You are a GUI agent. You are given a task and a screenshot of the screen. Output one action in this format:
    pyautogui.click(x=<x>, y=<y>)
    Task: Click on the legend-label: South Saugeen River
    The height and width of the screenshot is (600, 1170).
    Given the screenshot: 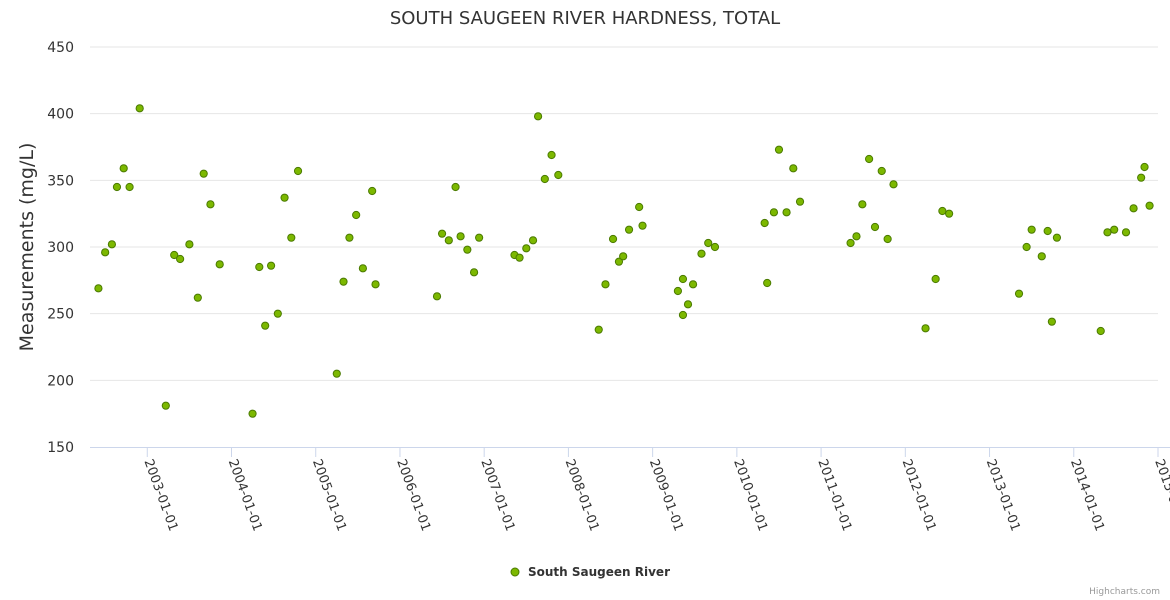 What is the action you would take?
    pyautogui.click(x=599, y=572)
    